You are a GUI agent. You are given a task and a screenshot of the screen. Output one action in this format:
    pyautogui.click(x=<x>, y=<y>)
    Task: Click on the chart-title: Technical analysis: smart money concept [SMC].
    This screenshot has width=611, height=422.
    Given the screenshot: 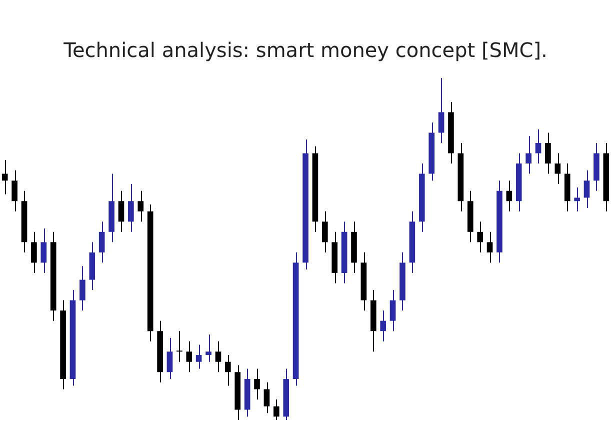 What is the action you would take?
    pyautogui.click(x=305, y=50)
    